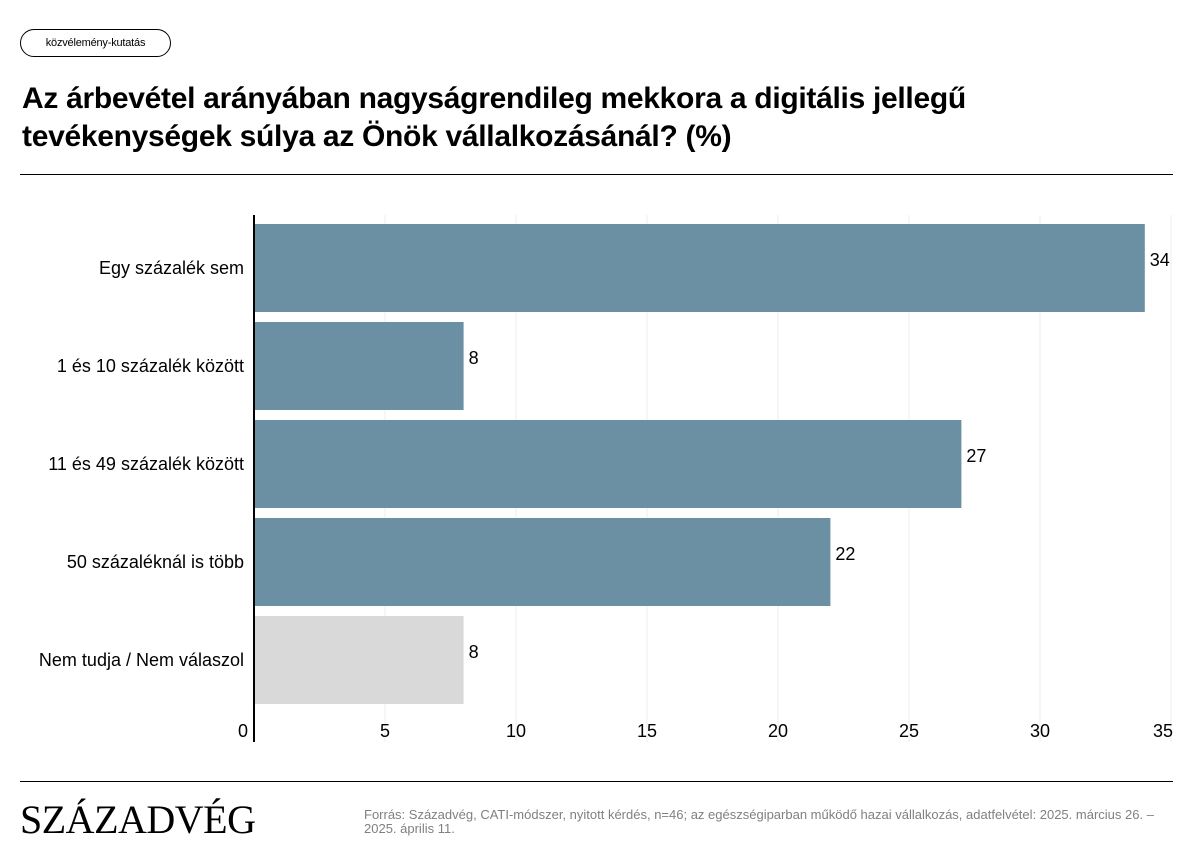 This screenshot has height=855, width=1193. What do you see at coordinates (171, 268) in the screenshot?
I see `category-label: Egy százalék sem` at bounding box center [171, 268].